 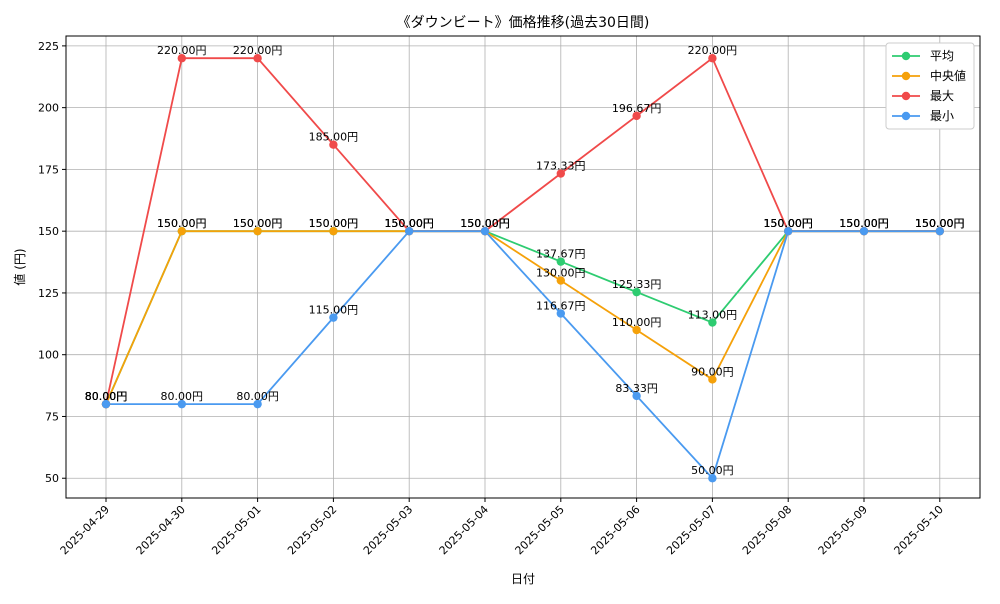 What do you see at coordinates (106, 396) in the screenshot?
I see `data-label: 80.00円` at bounding box center [106, 396].